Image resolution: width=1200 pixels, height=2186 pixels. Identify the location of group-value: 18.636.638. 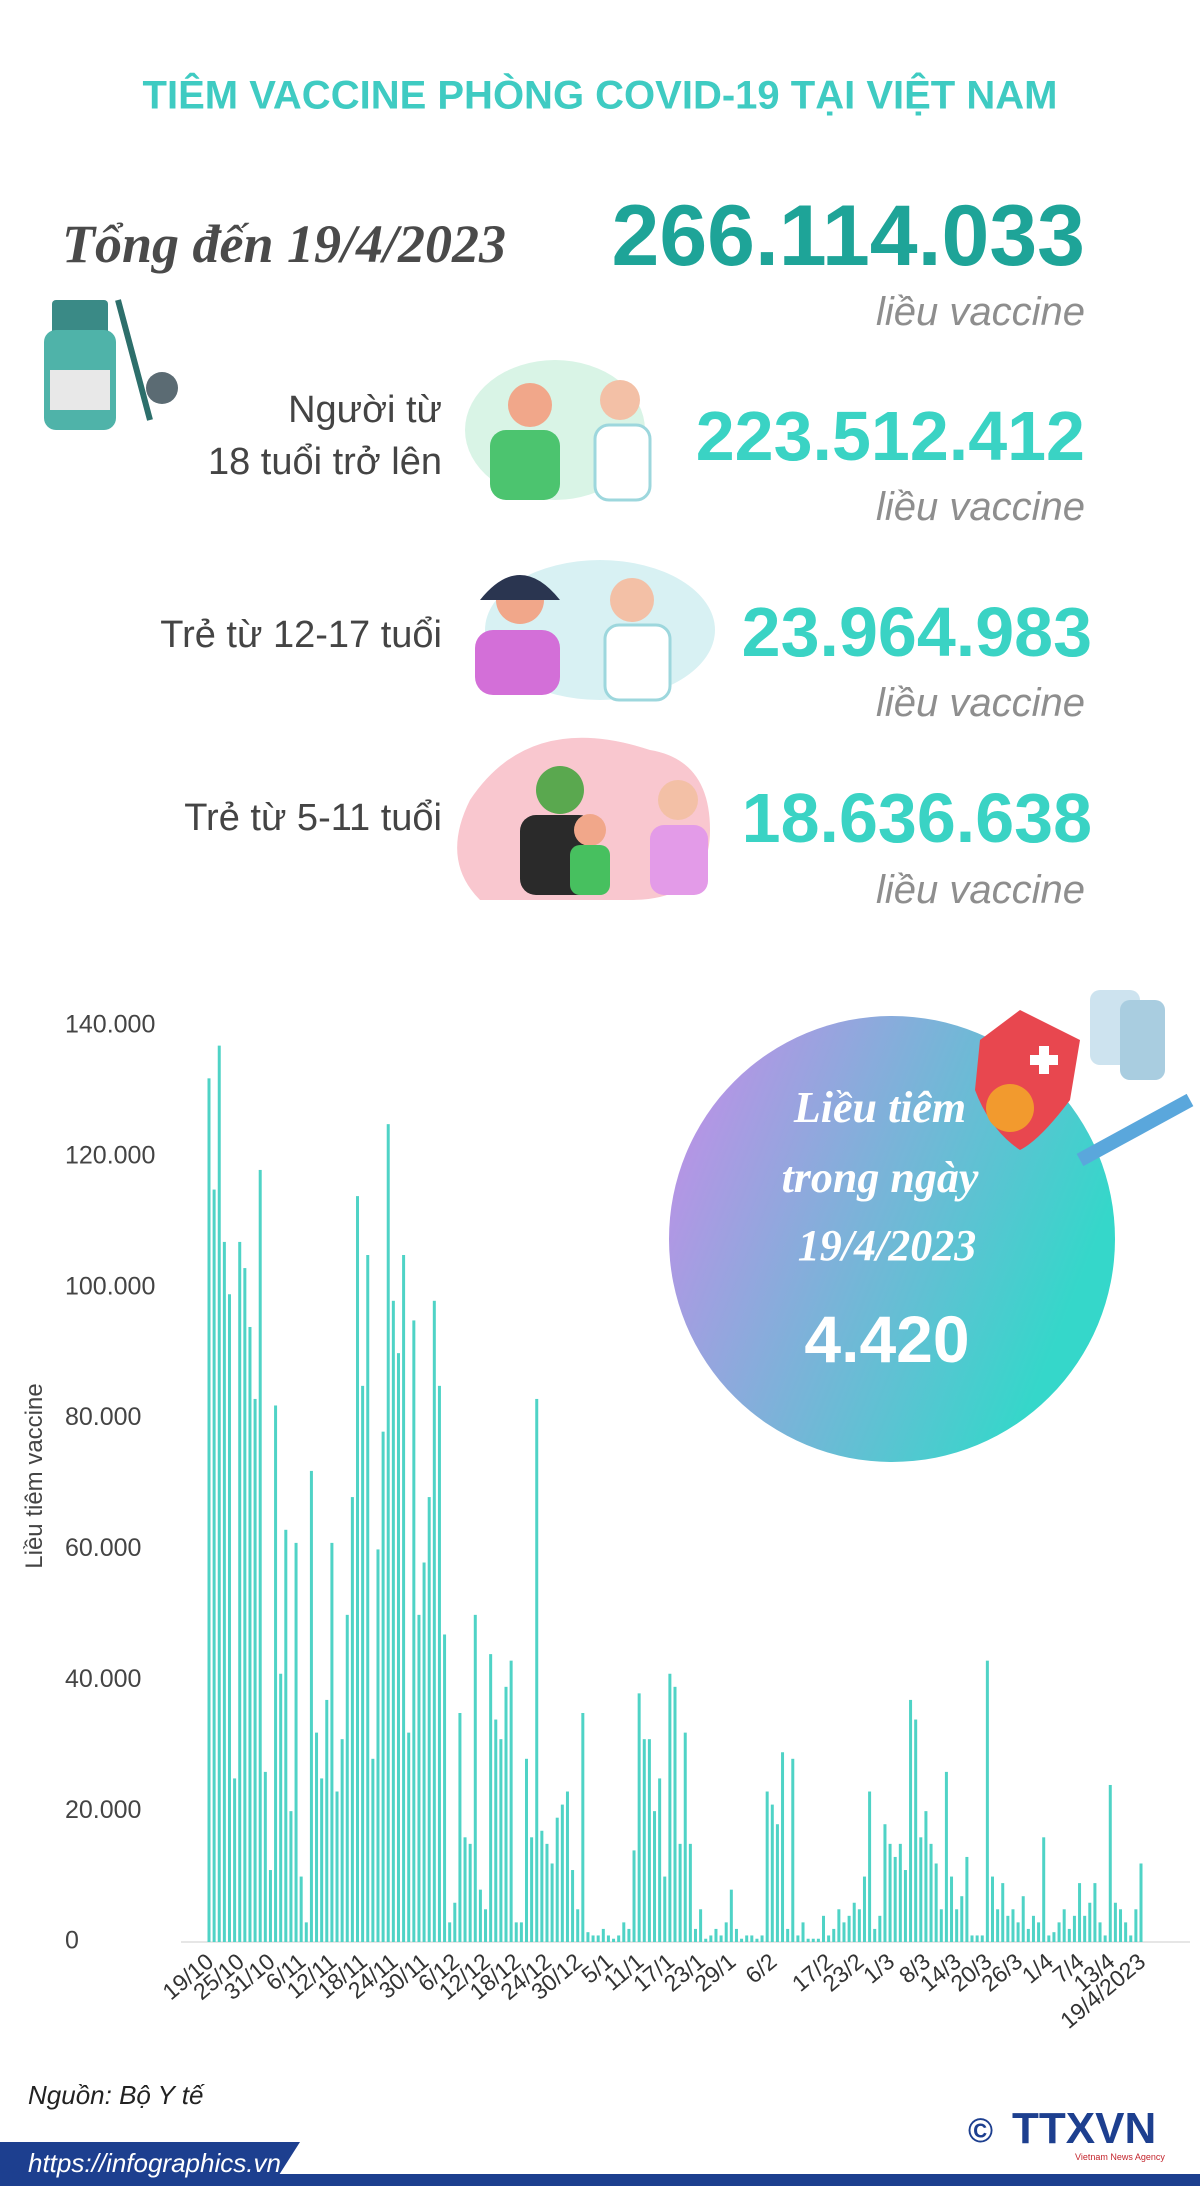
(917, 818).